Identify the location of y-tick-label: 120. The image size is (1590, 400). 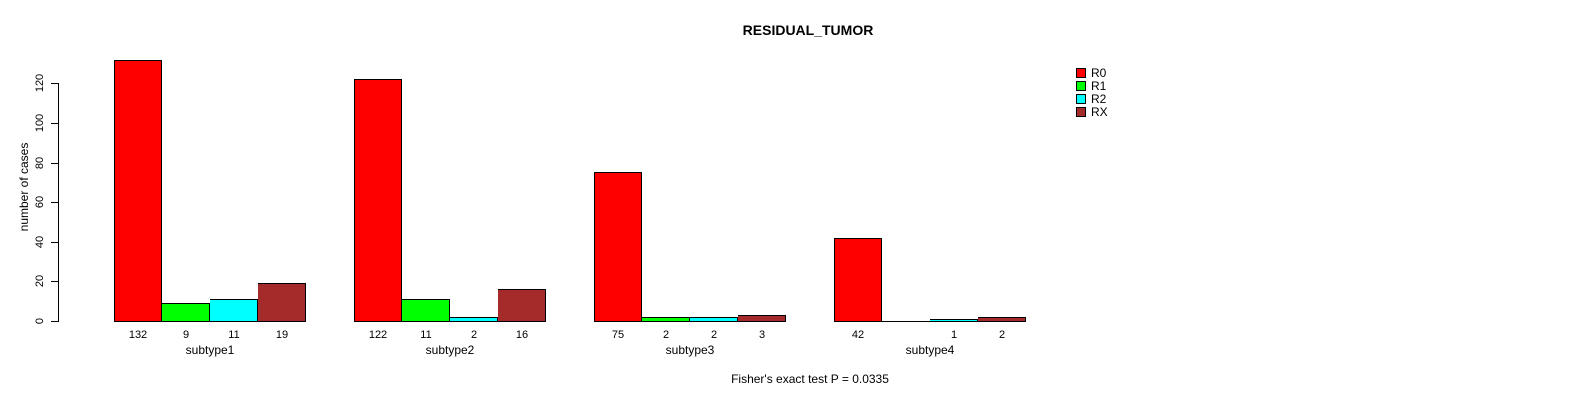
(40, 83).